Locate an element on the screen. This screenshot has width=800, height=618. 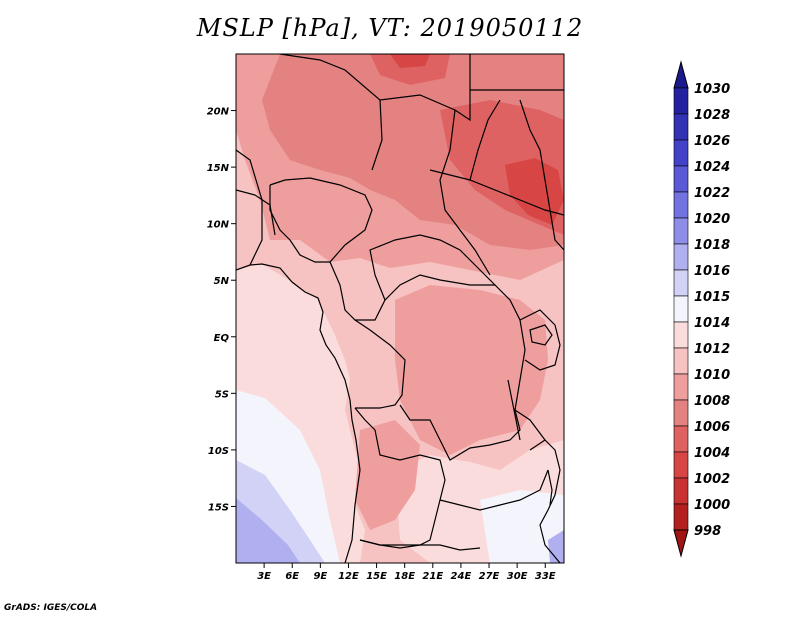
colorbar-label: 1030 is located at coordinates (712, 89).